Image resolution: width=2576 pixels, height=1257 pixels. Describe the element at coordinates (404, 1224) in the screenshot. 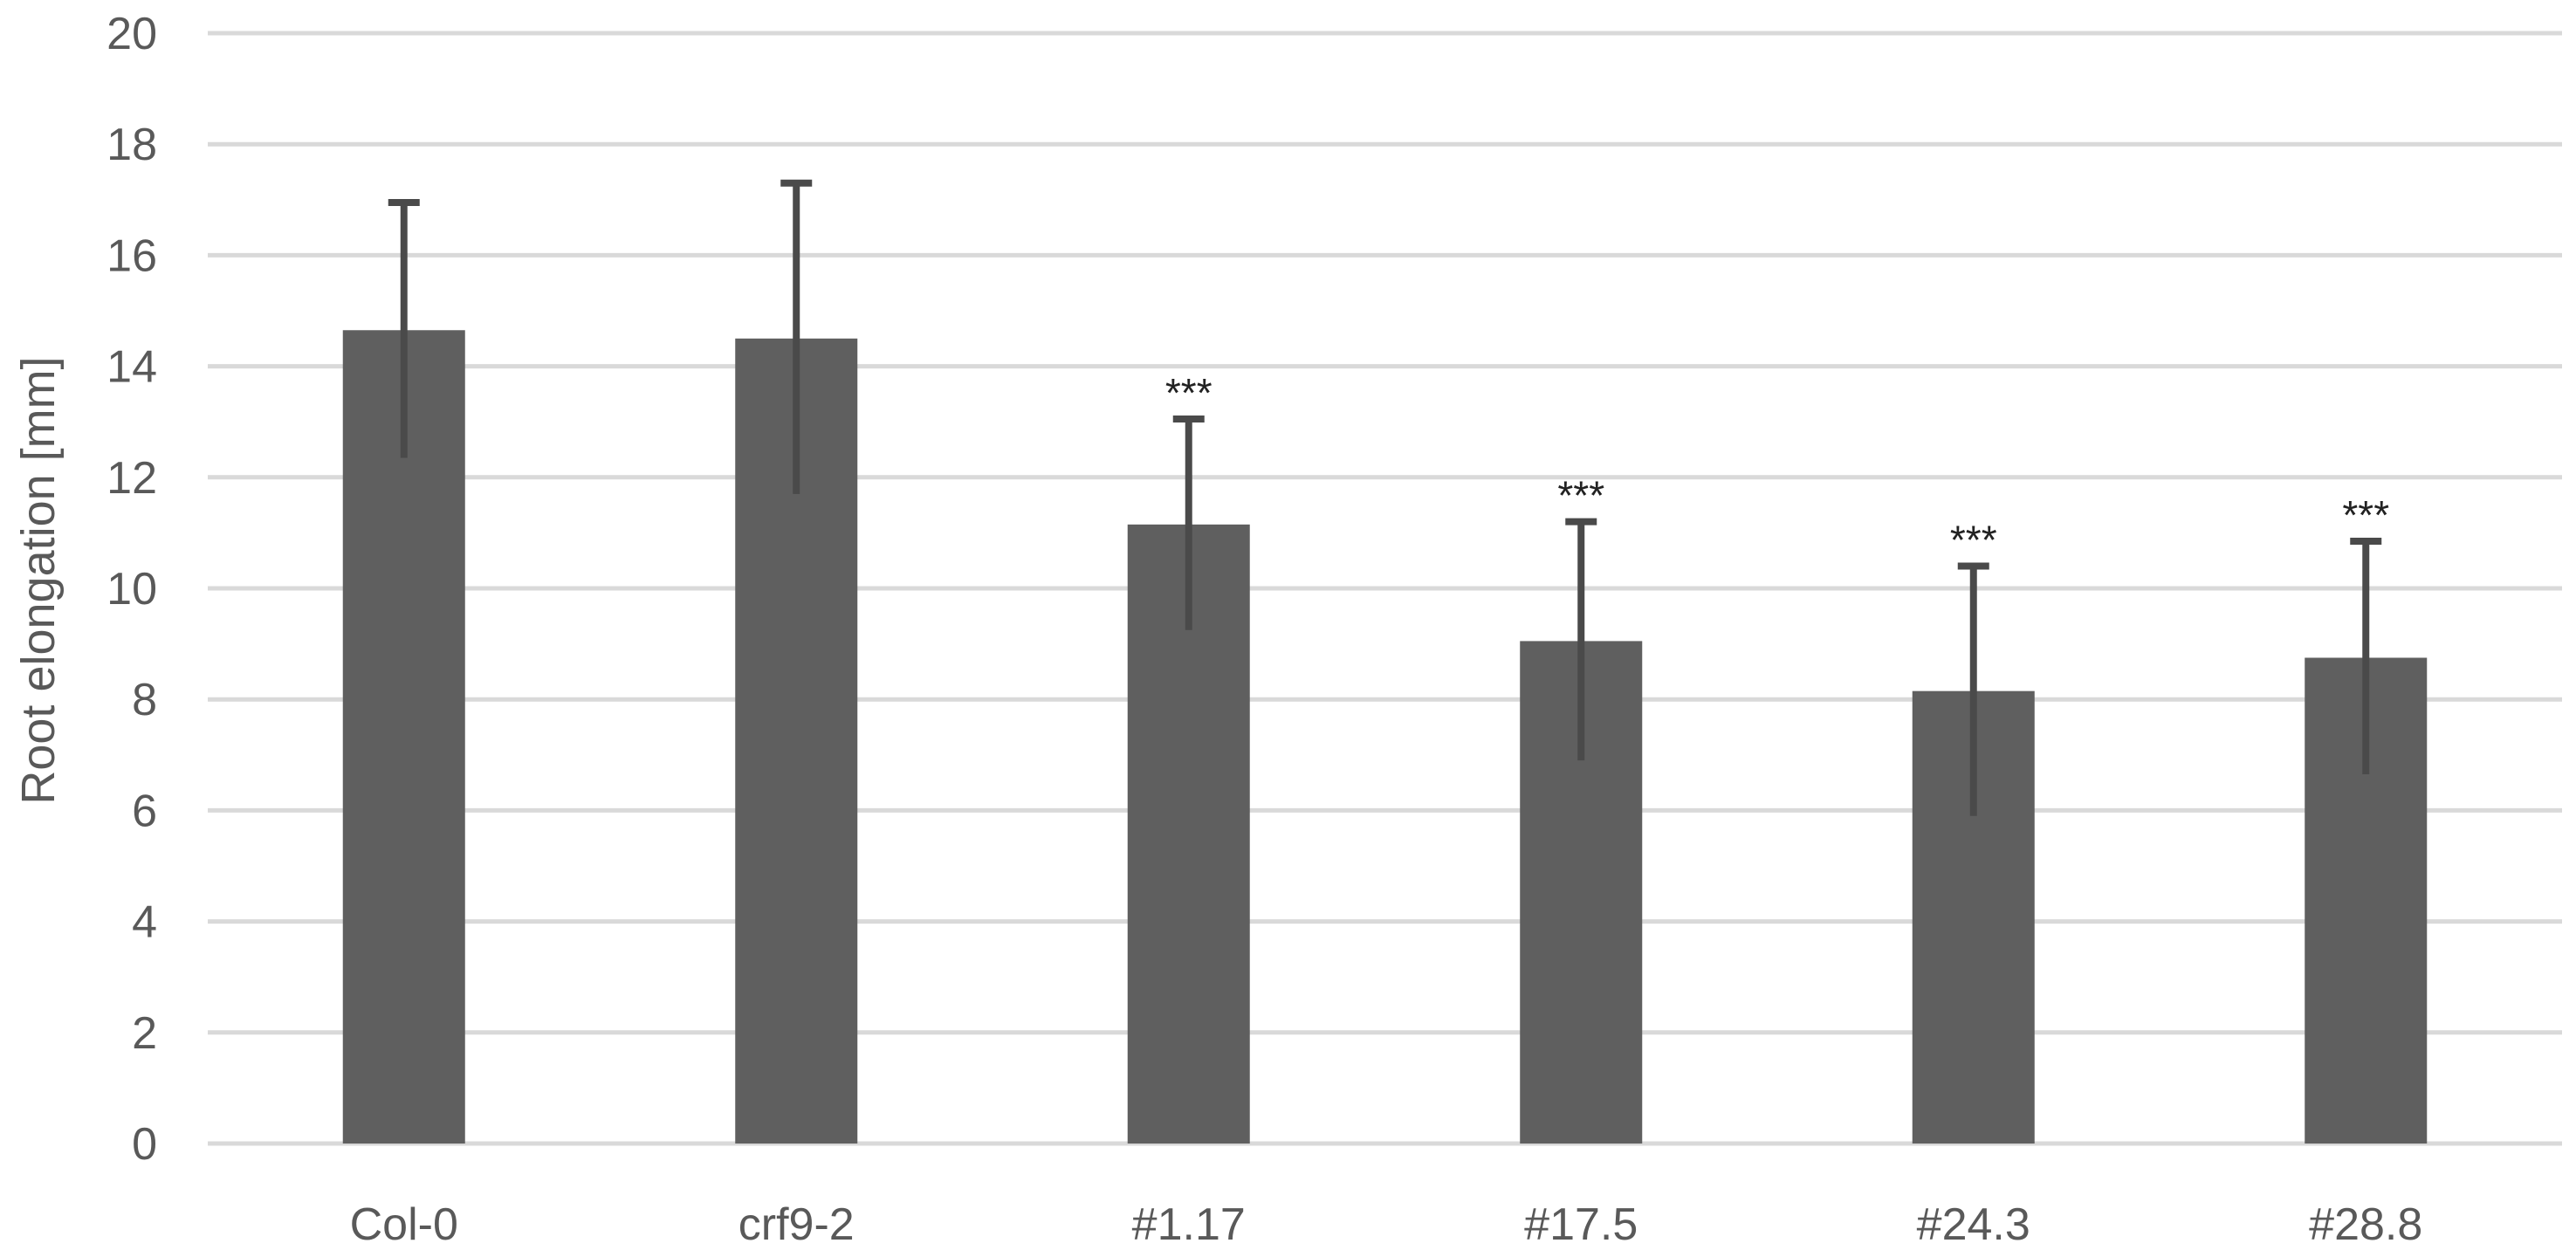

I see `x-tick-label: Col-0` at that location.